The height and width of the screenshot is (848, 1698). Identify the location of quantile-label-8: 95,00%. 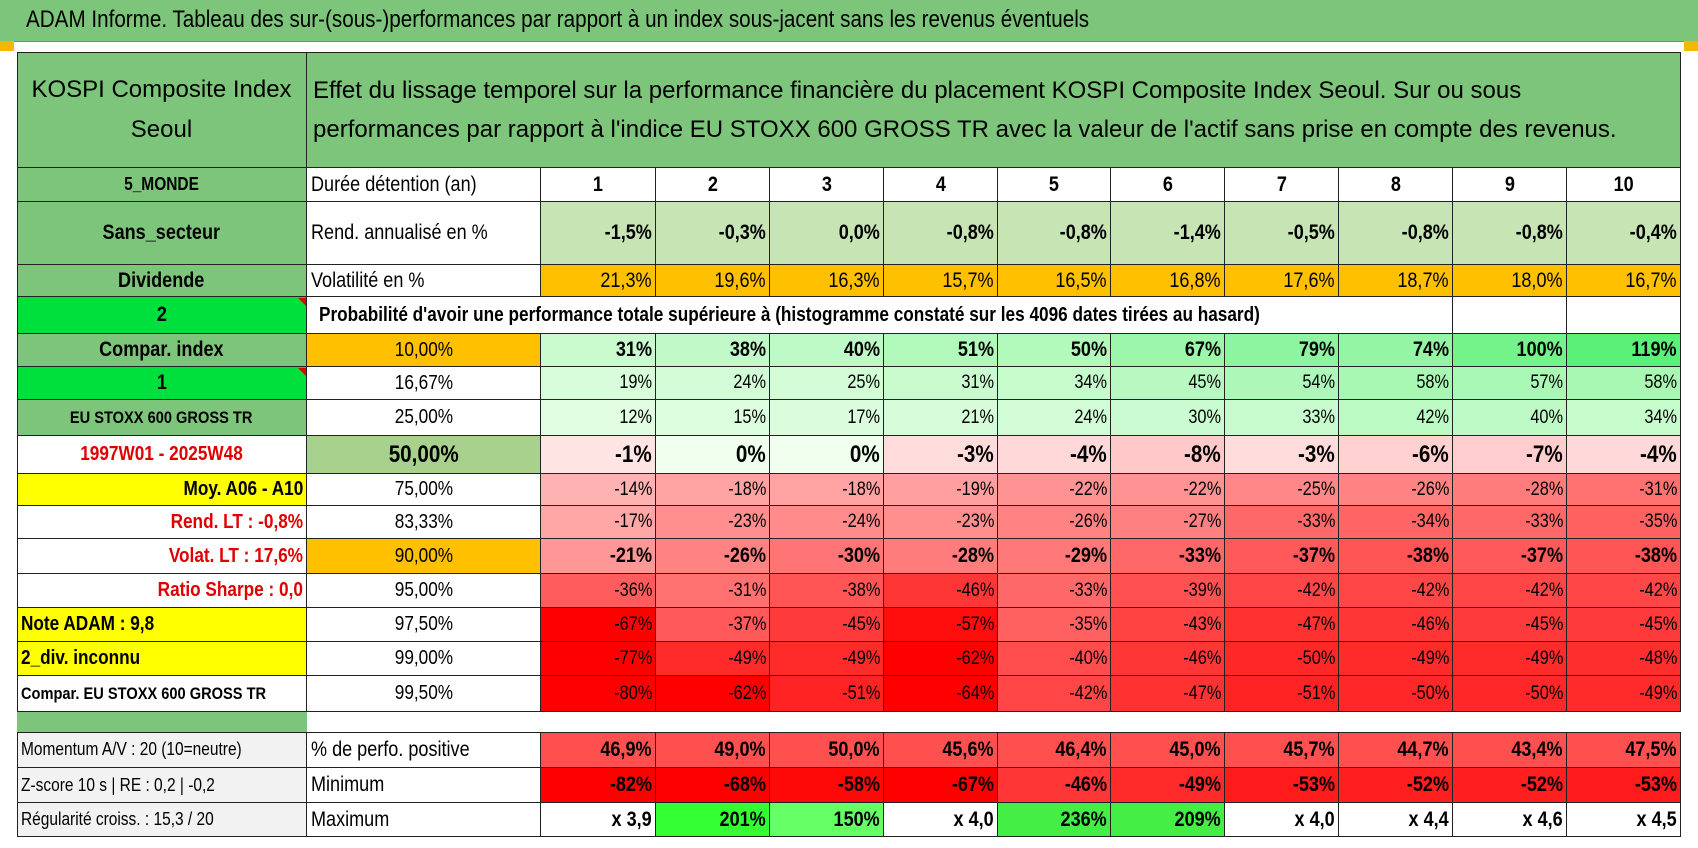
(424, 591).